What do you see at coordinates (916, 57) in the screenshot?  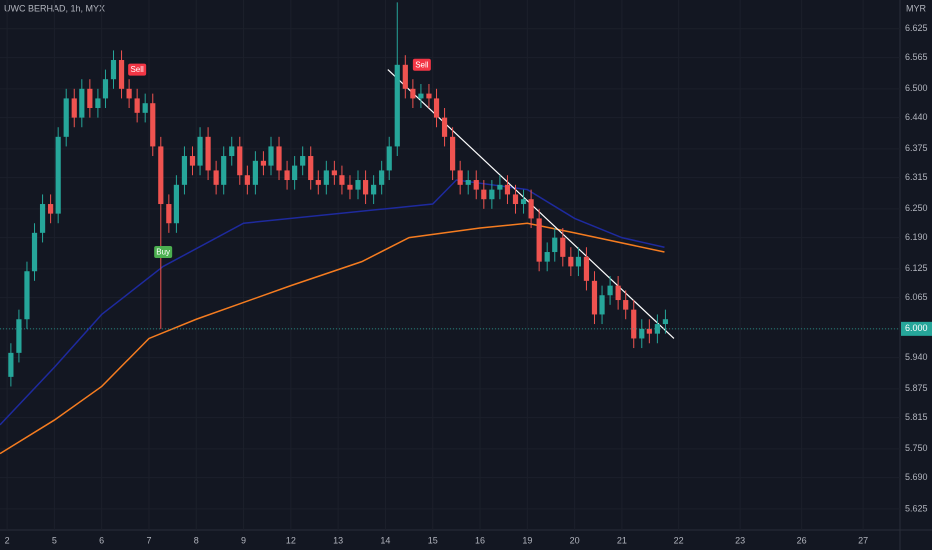 I see `y-tick-label: 6.565` at bounding box center [916, 57].